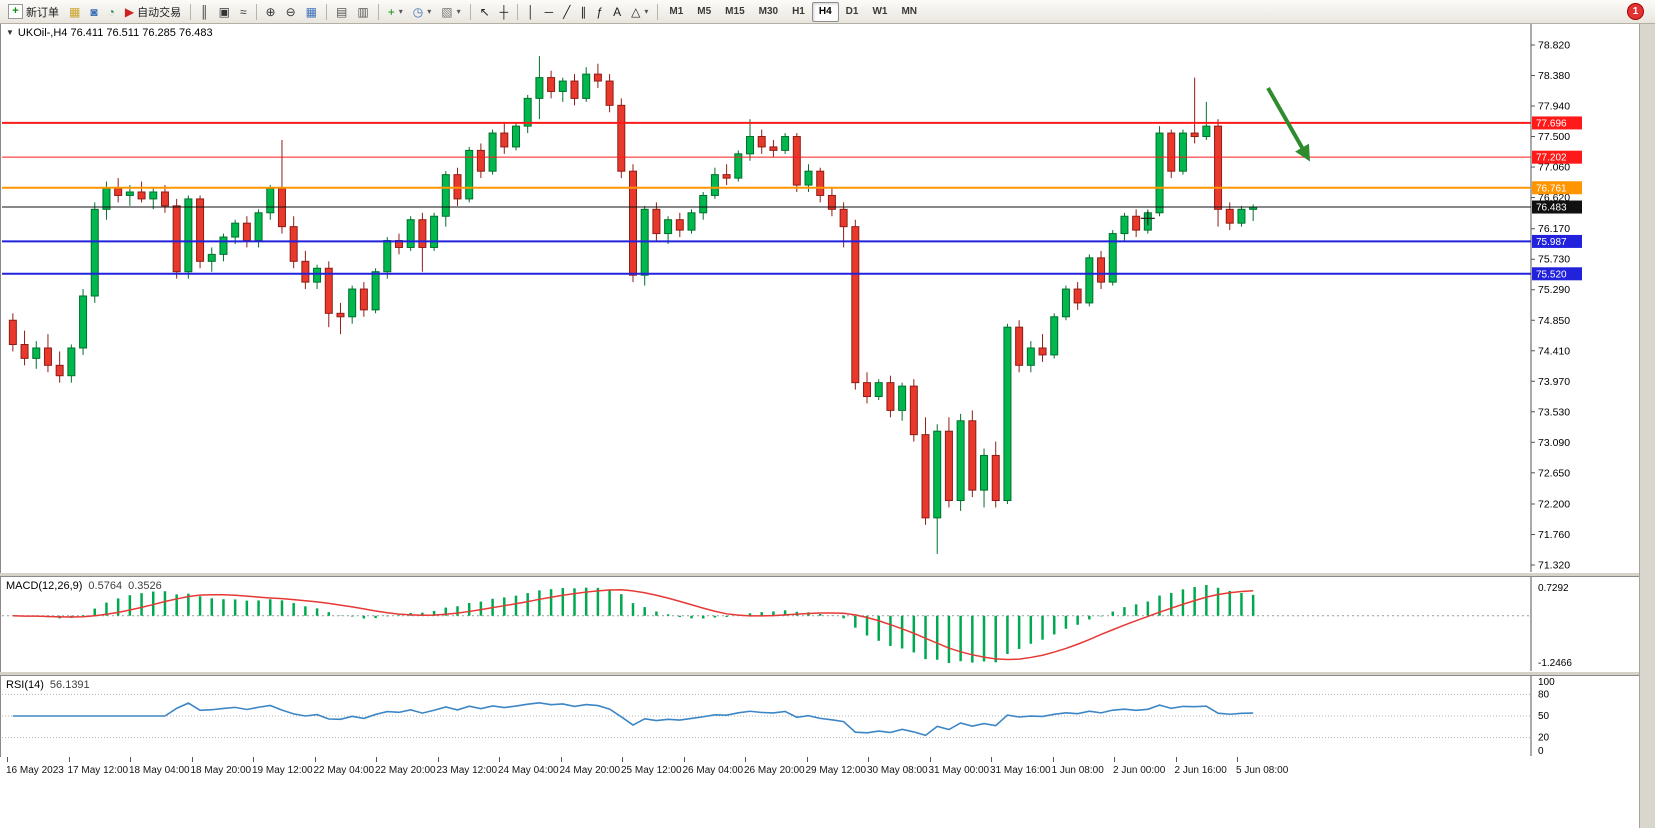 Image resolution: width=1655 pixels, height=828 pixels. I want to click on macd-panel: MACD(12,26,9) 0.5764 0.3526 0.7292 -1.2466, so click(821, 625).